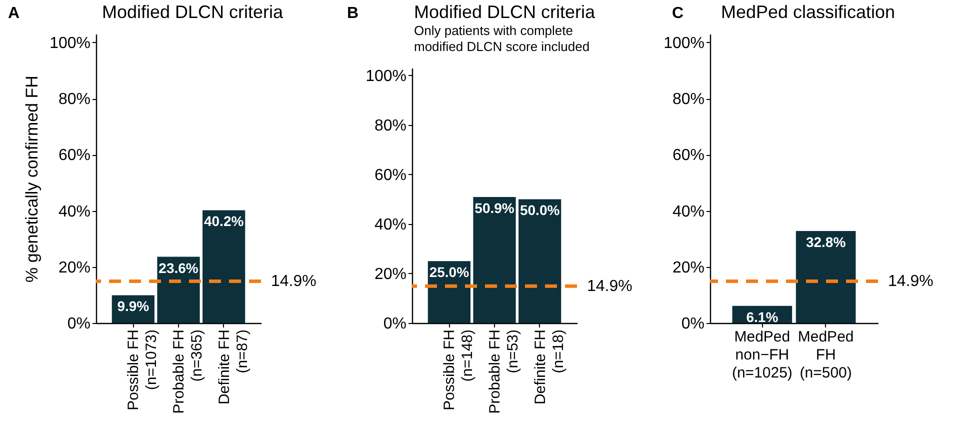 The height and width of the screenshot is (437, 968). What do you see at coordinates (353, 13) in the screenshot?
I see `text: B` at bounding box center [353, 13].